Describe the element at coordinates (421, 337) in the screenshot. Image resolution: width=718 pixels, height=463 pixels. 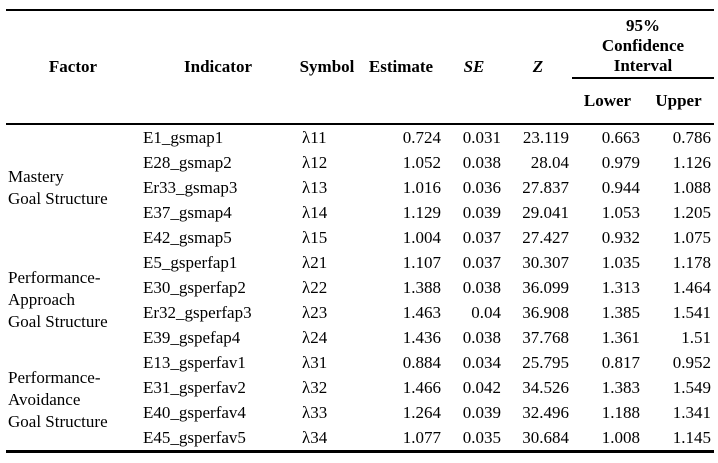
I see `estimate-cell: 1.436` at that location.